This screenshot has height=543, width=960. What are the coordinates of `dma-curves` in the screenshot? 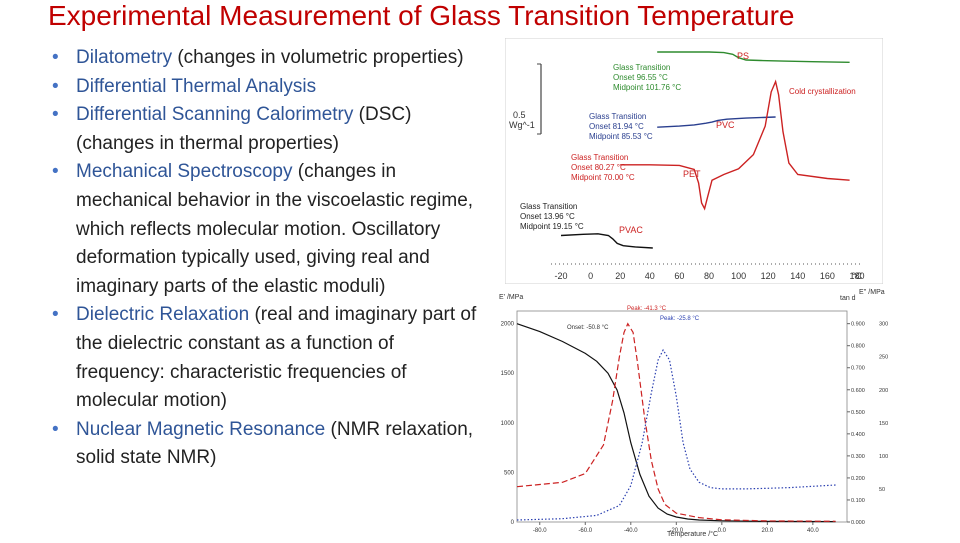 It's located at (676, 422).